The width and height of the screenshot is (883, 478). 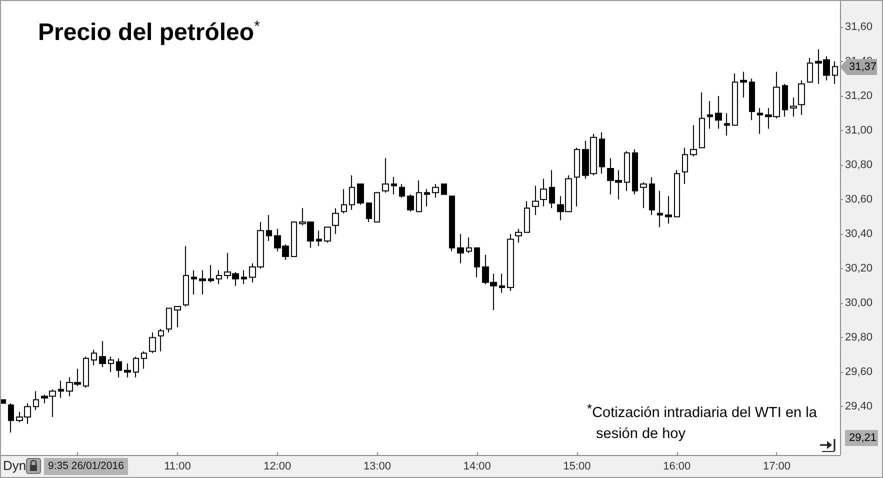 I want to click on y-tick-label: 30,60, so click(x=859, y=200).